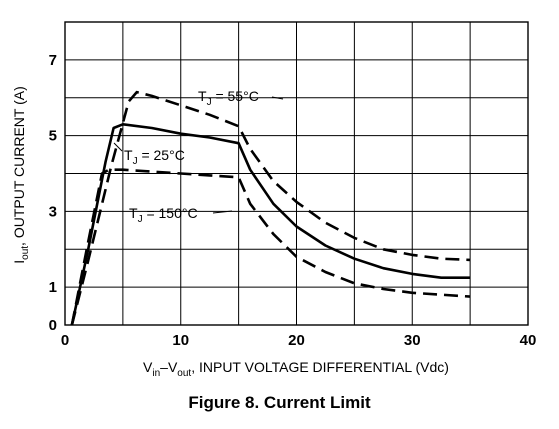  Describe the element at coordinates (412, 340) in the screenshot. I see `x-tick-label: 30` at that location.